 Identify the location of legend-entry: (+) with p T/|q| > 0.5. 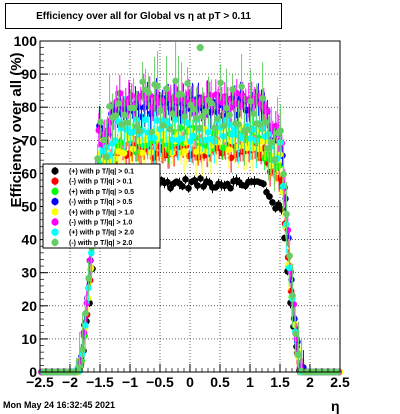
(92, 191).